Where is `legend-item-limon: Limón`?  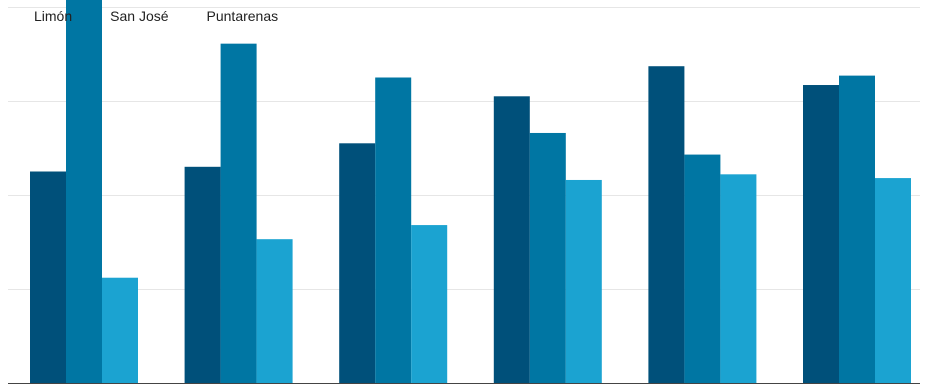
legend-item-limon: Limón is located at coordinates (53, 16).